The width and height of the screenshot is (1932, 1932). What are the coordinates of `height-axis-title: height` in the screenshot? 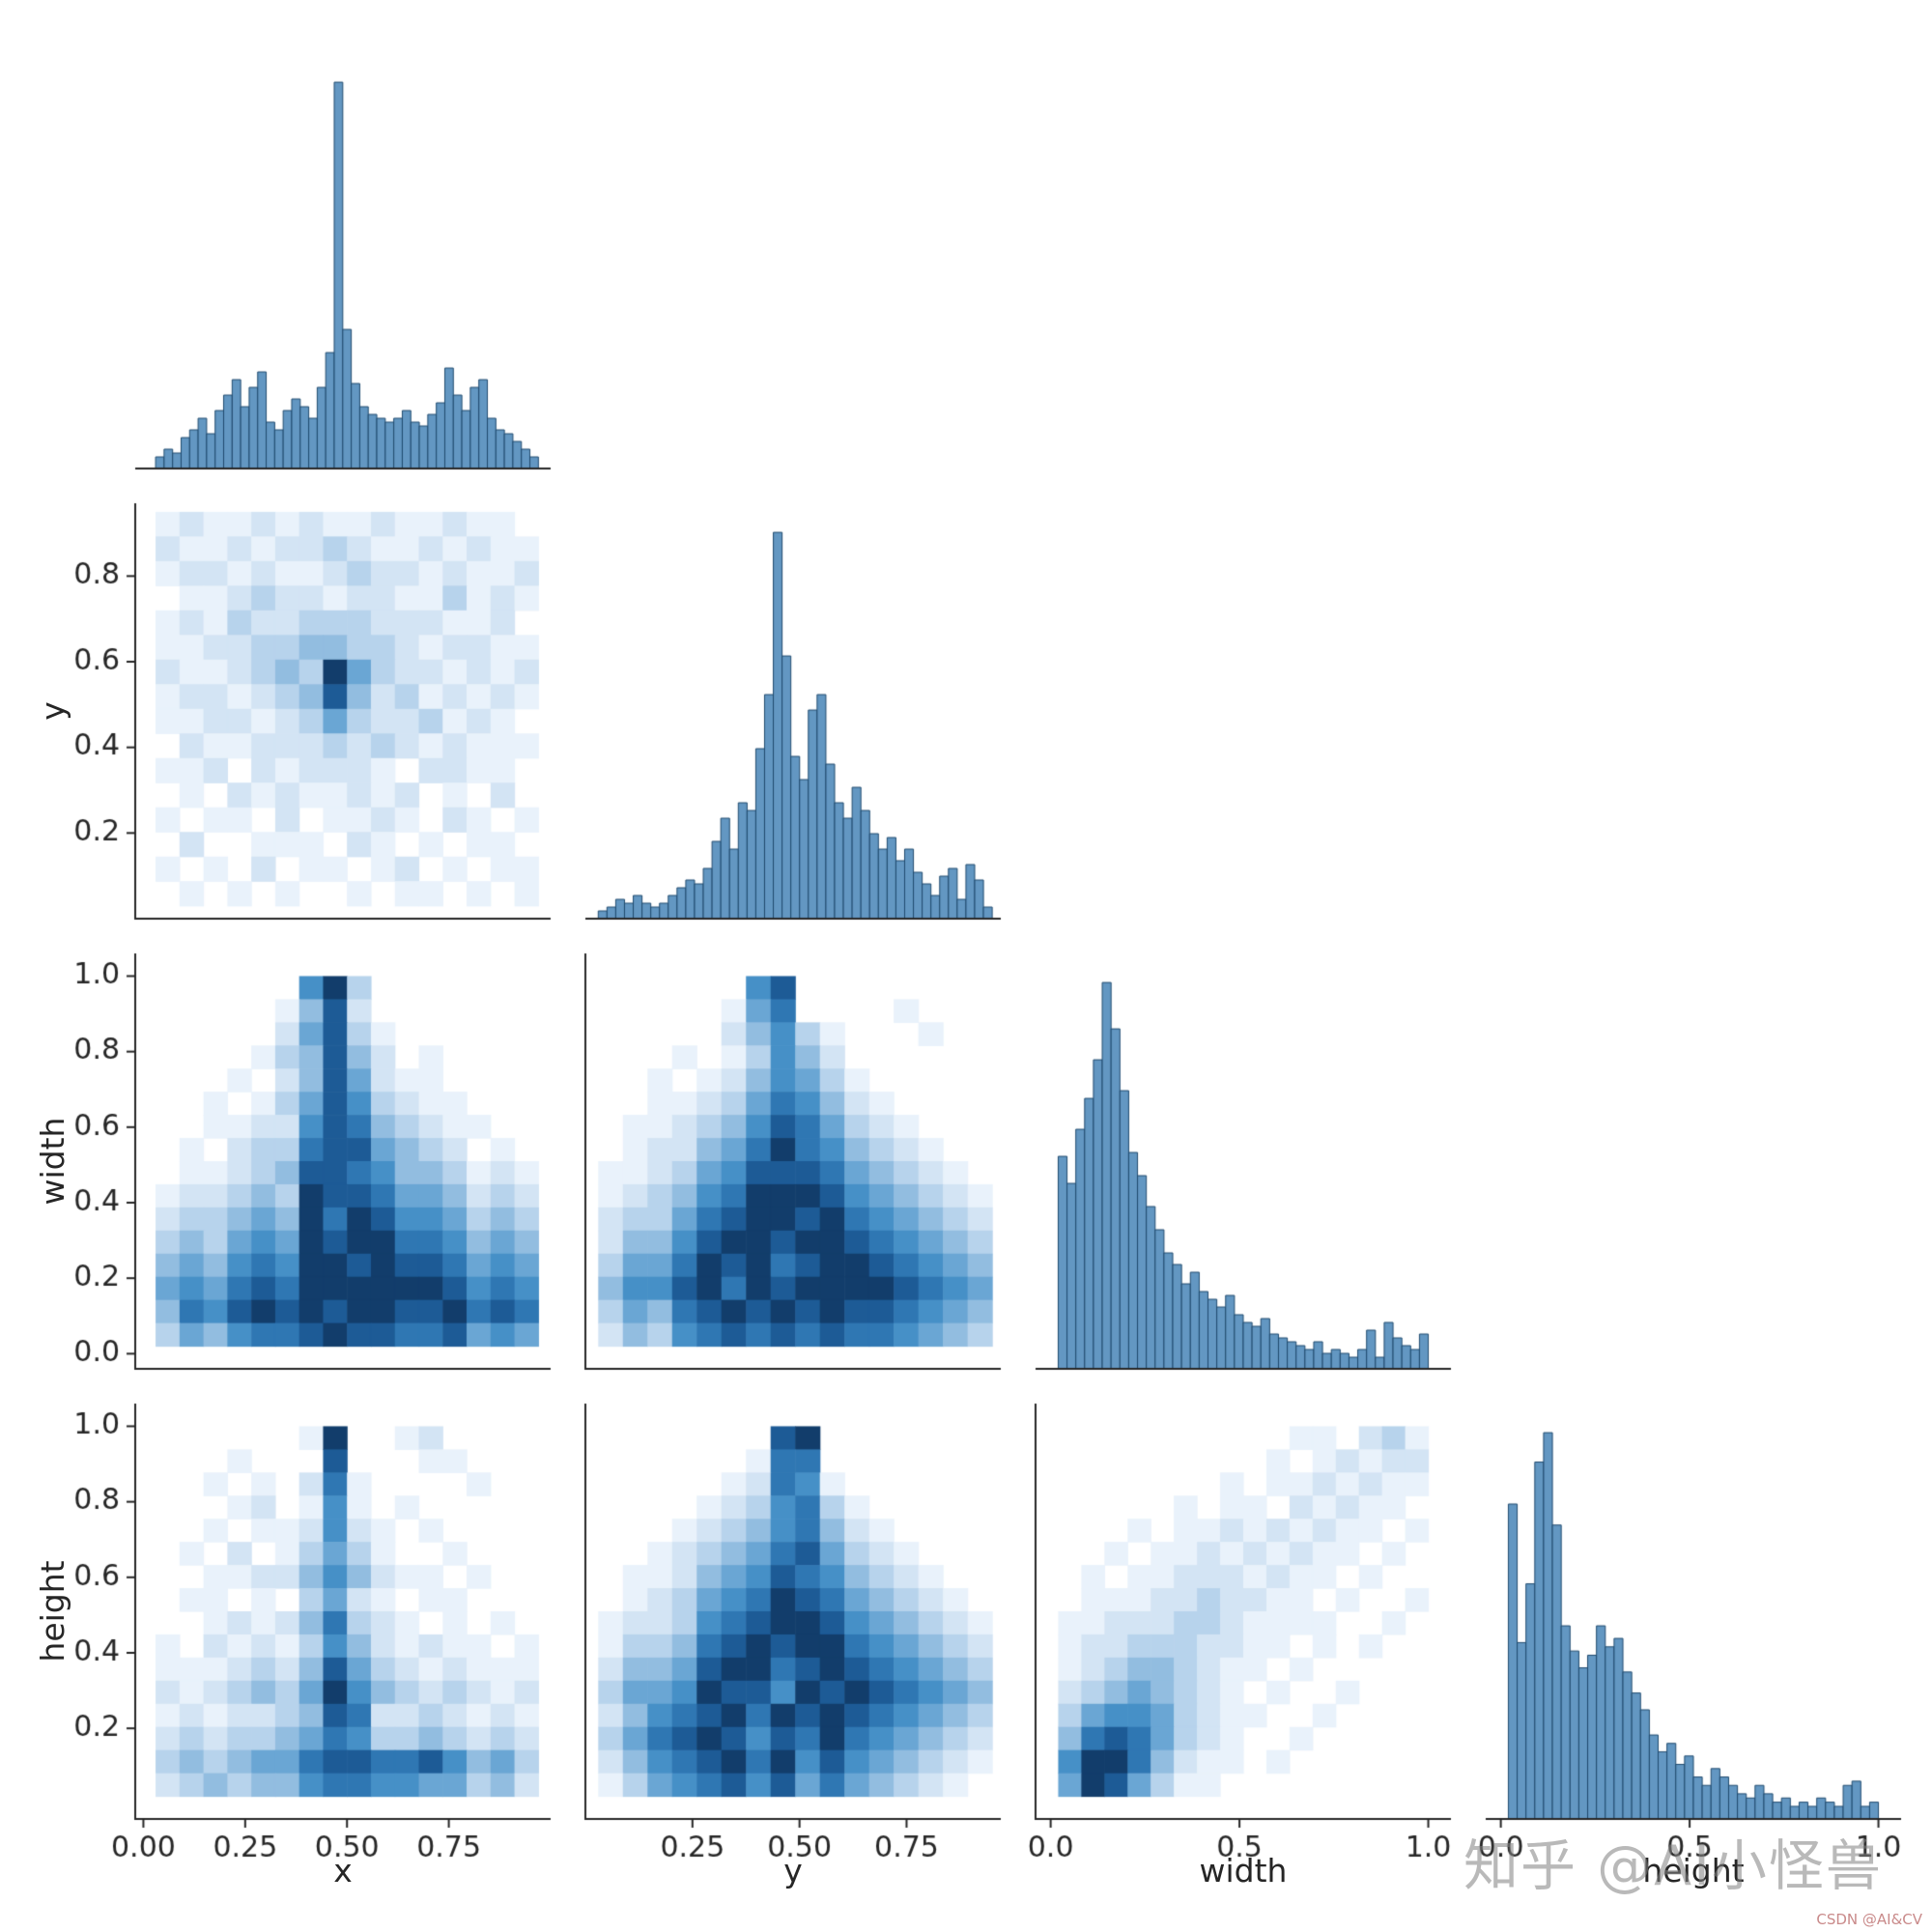 It's located at (1693, 1870).